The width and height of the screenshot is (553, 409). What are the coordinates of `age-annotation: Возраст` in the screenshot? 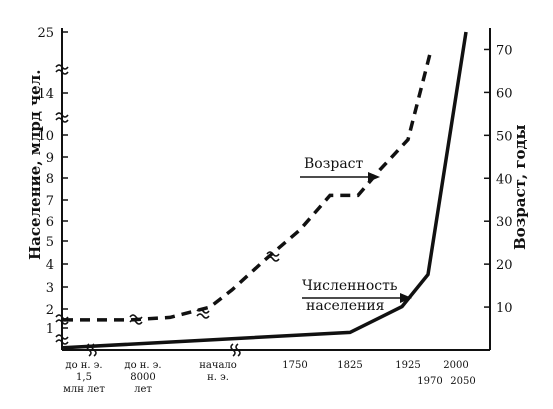 It's located at (334, 164).